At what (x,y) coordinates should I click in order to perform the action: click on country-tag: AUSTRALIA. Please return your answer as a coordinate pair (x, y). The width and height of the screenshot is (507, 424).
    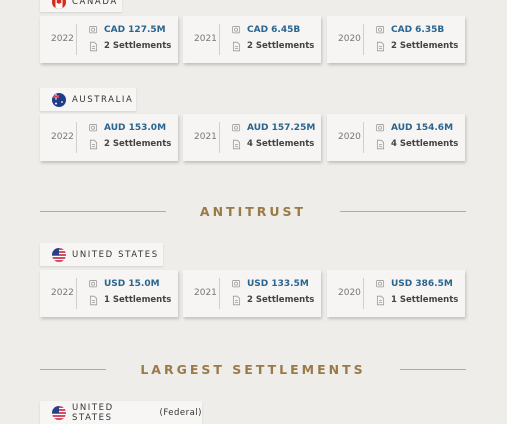
    Looking at the image, I should click on (88, 99).